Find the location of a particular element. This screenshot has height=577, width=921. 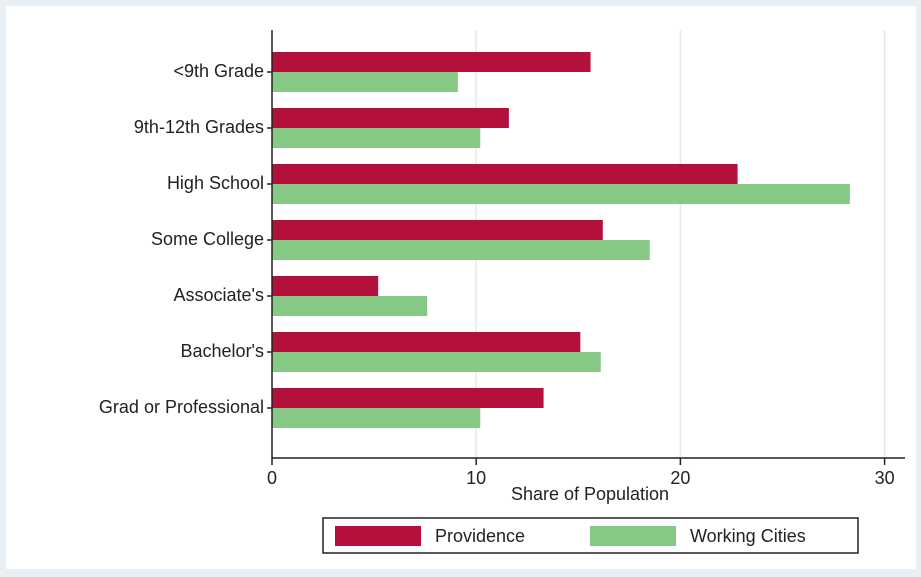

y-tick-label: Bachelor's is located at coordinates (222, 351).